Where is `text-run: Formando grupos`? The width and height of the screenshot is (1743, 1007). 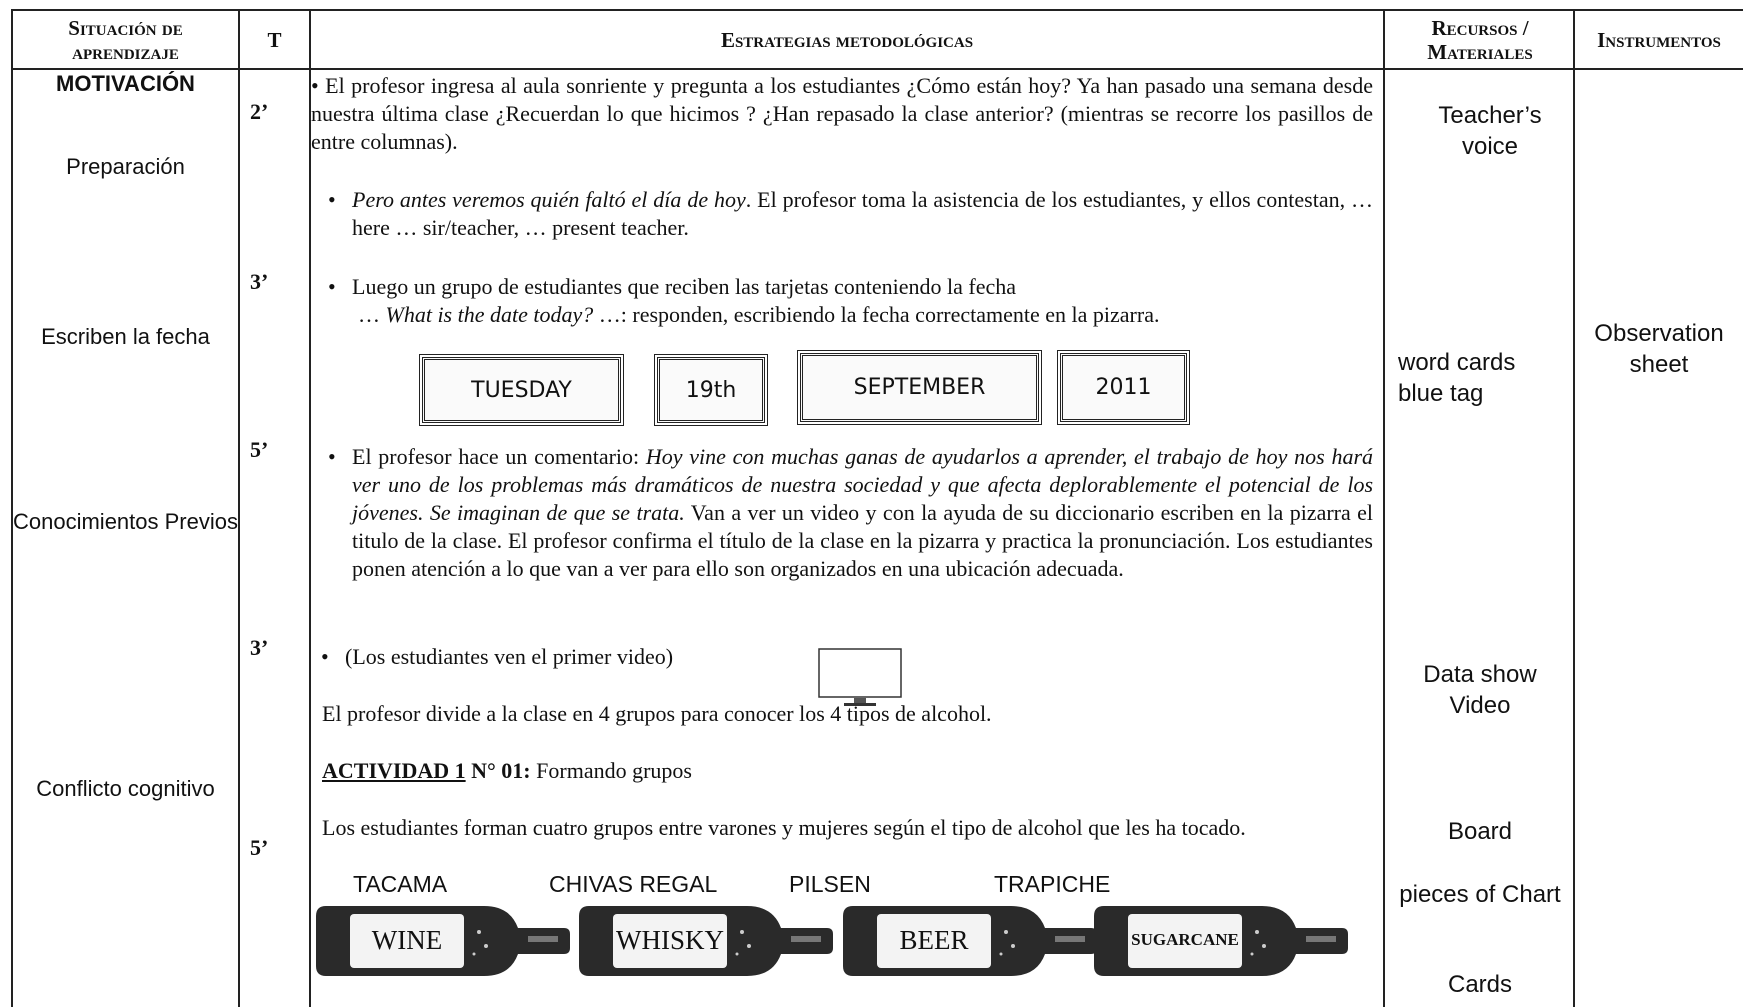
text-run: Formando grupos is located at coordinates (611, 770).